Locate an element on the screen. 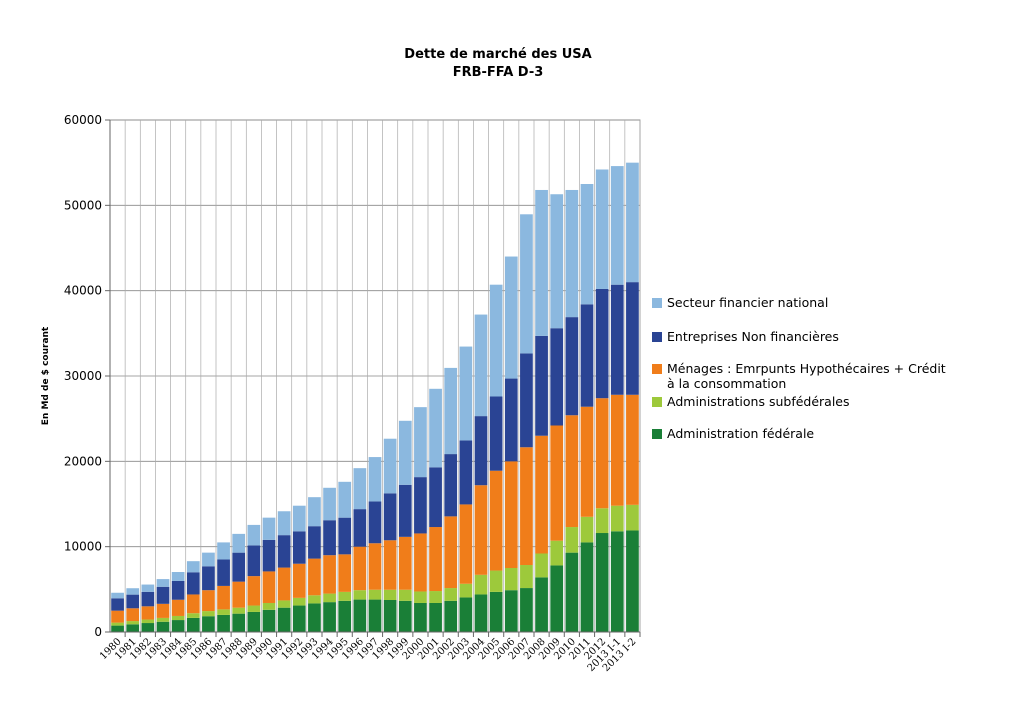  y-ticks: 0 10000 20000 30000 40000 50000 60000 is located at coordinates (87, 376).